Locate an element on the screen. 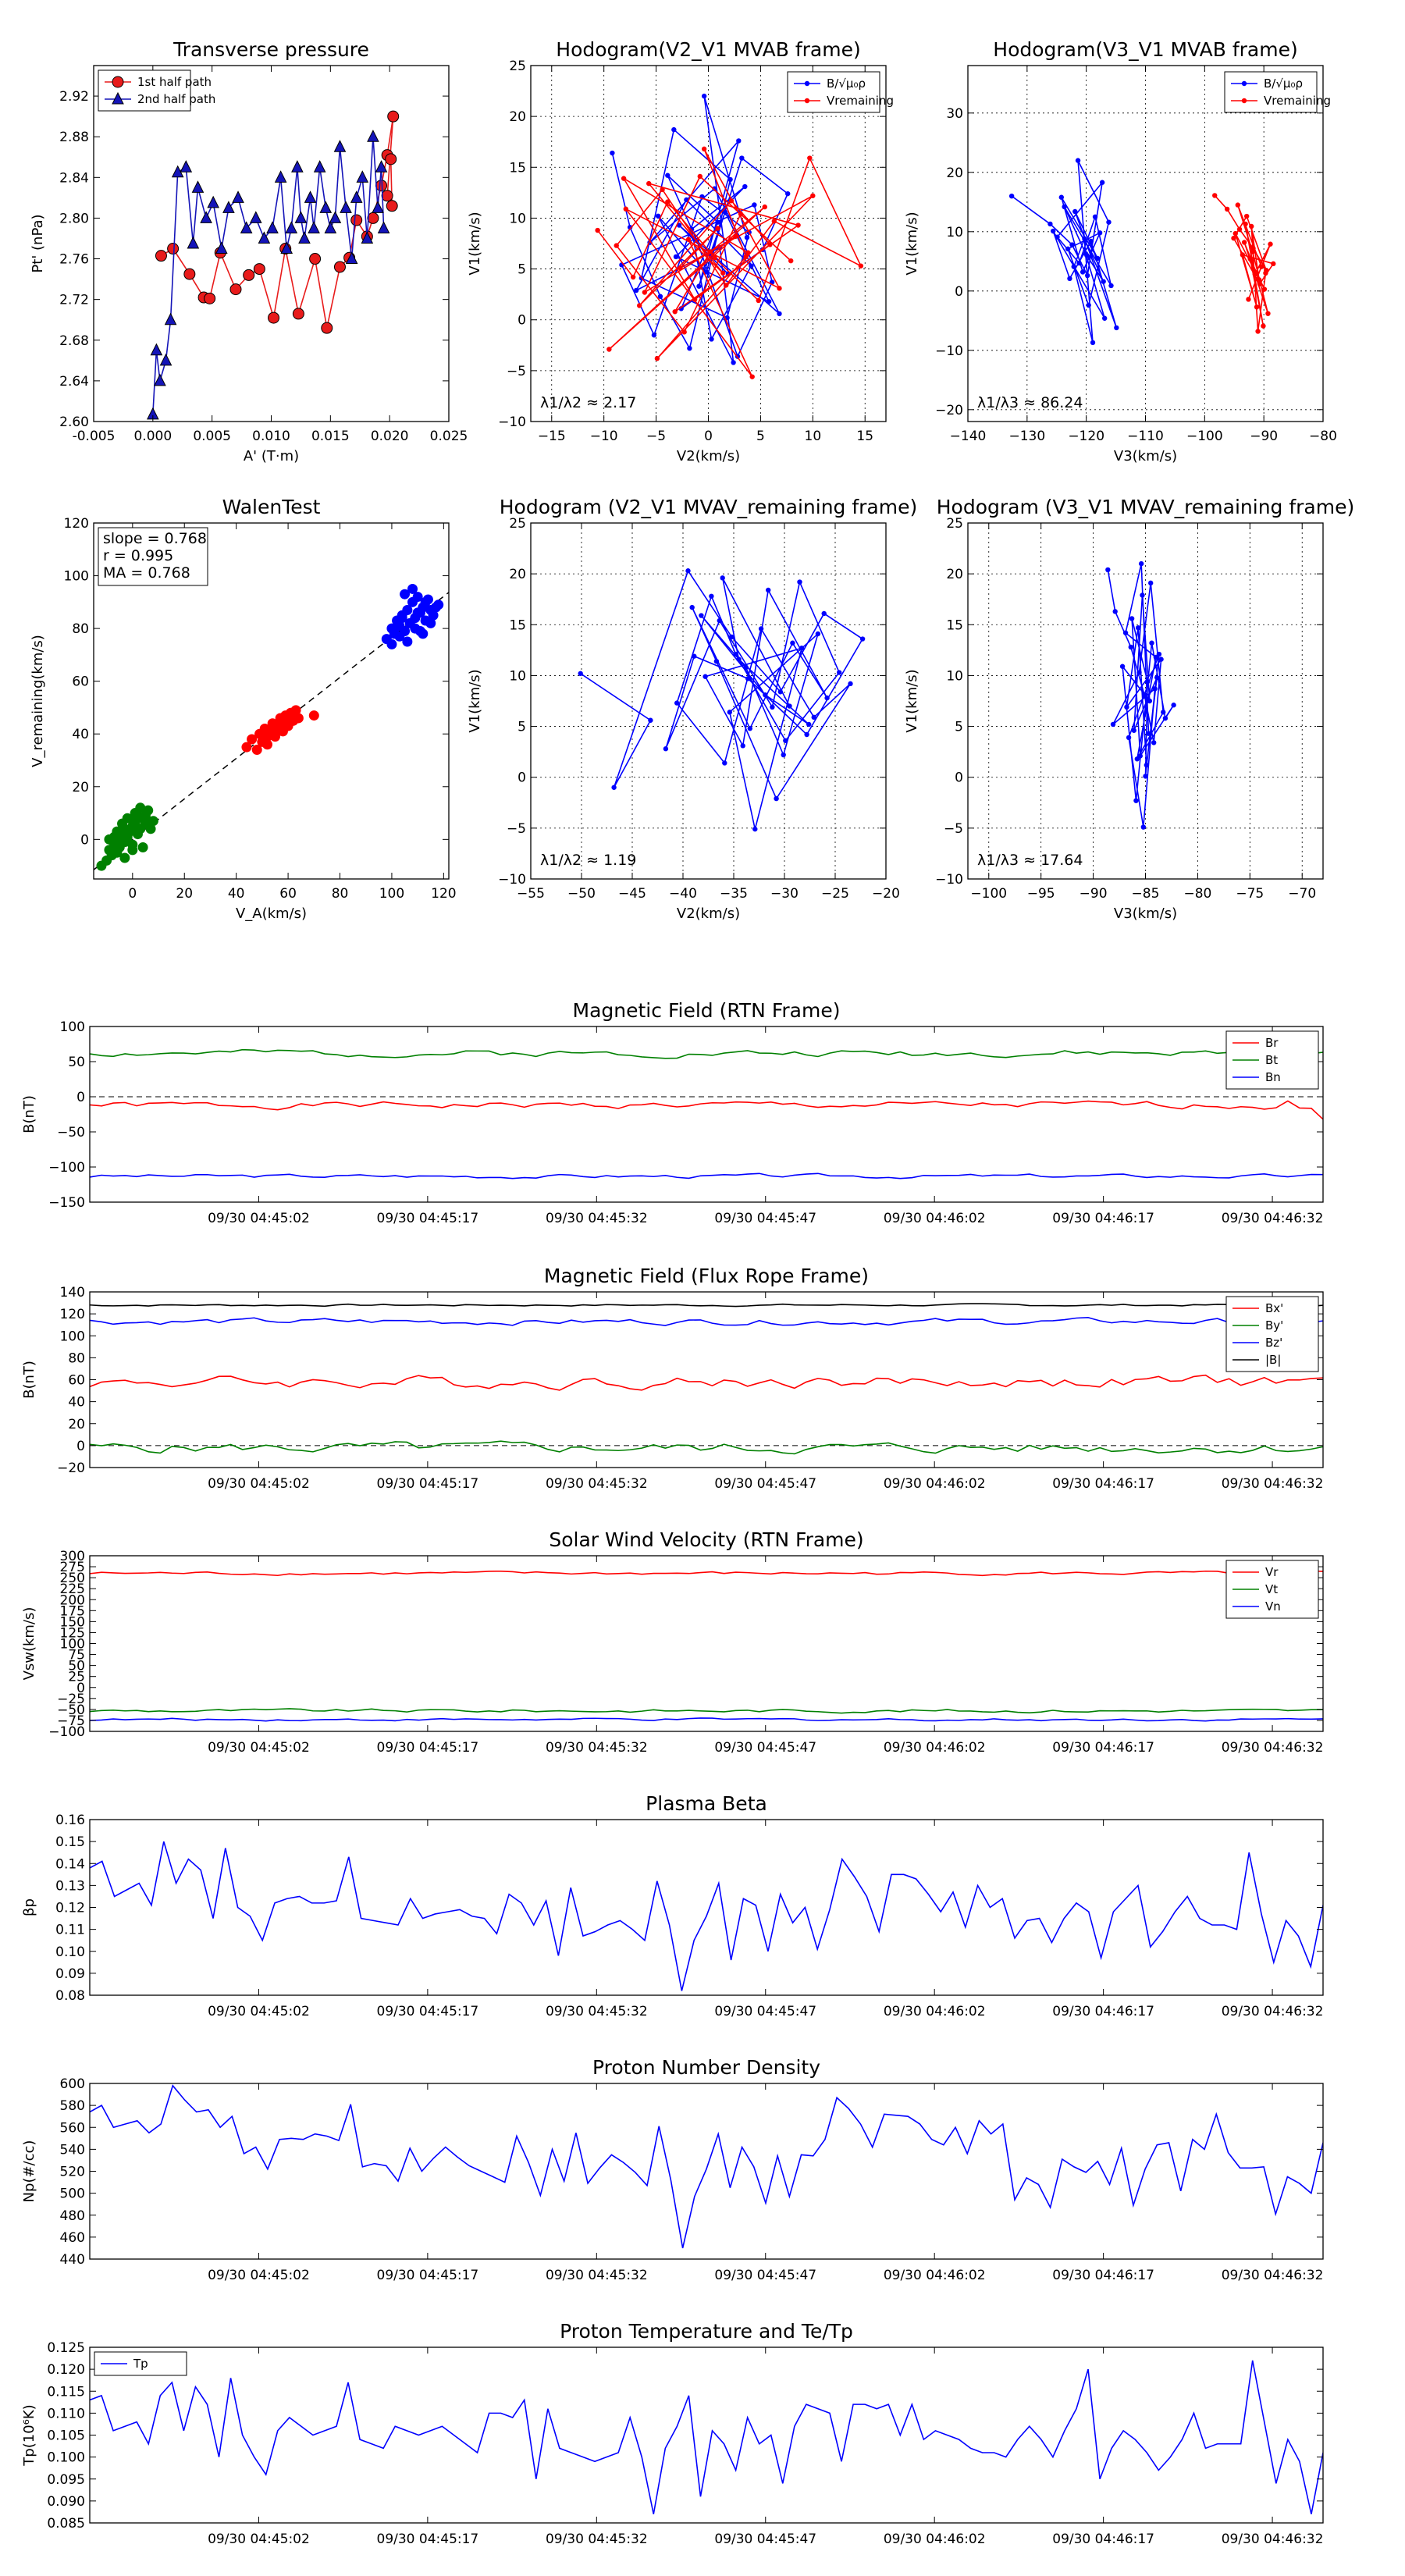 This screenshot has width=1405, height=2576. y-tick-label: 10 is located at coordinates (517, 676).